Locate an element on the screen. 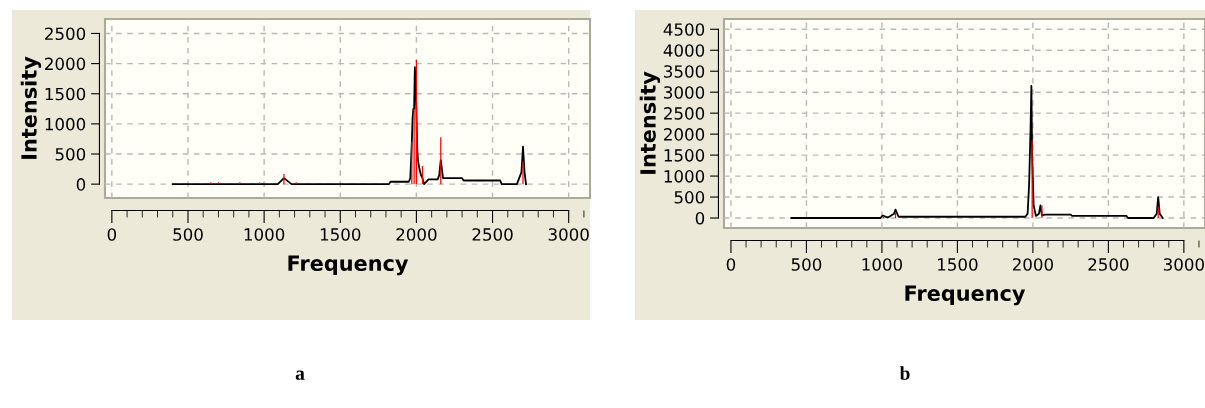  y-tick-label: 3000 is located at coordinates (684, 92).